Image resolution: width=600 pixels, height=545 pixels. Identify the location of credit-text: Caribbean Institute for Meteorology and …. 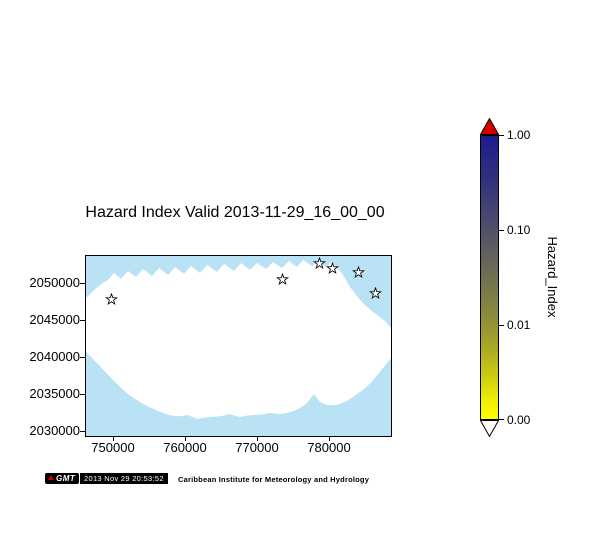
(274, 479).